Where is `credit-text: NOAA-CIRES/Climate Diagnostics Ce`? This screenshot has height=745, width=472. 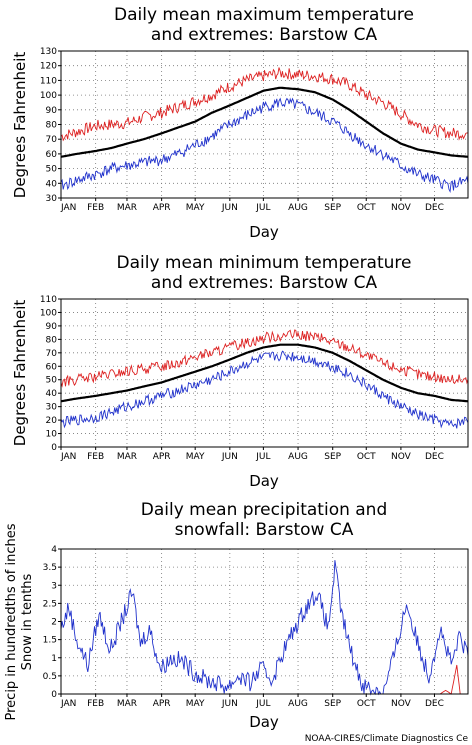 credit-text: NOAA-CIRES/Climate Diagnostics Ce is located at coordinates (387, 739).